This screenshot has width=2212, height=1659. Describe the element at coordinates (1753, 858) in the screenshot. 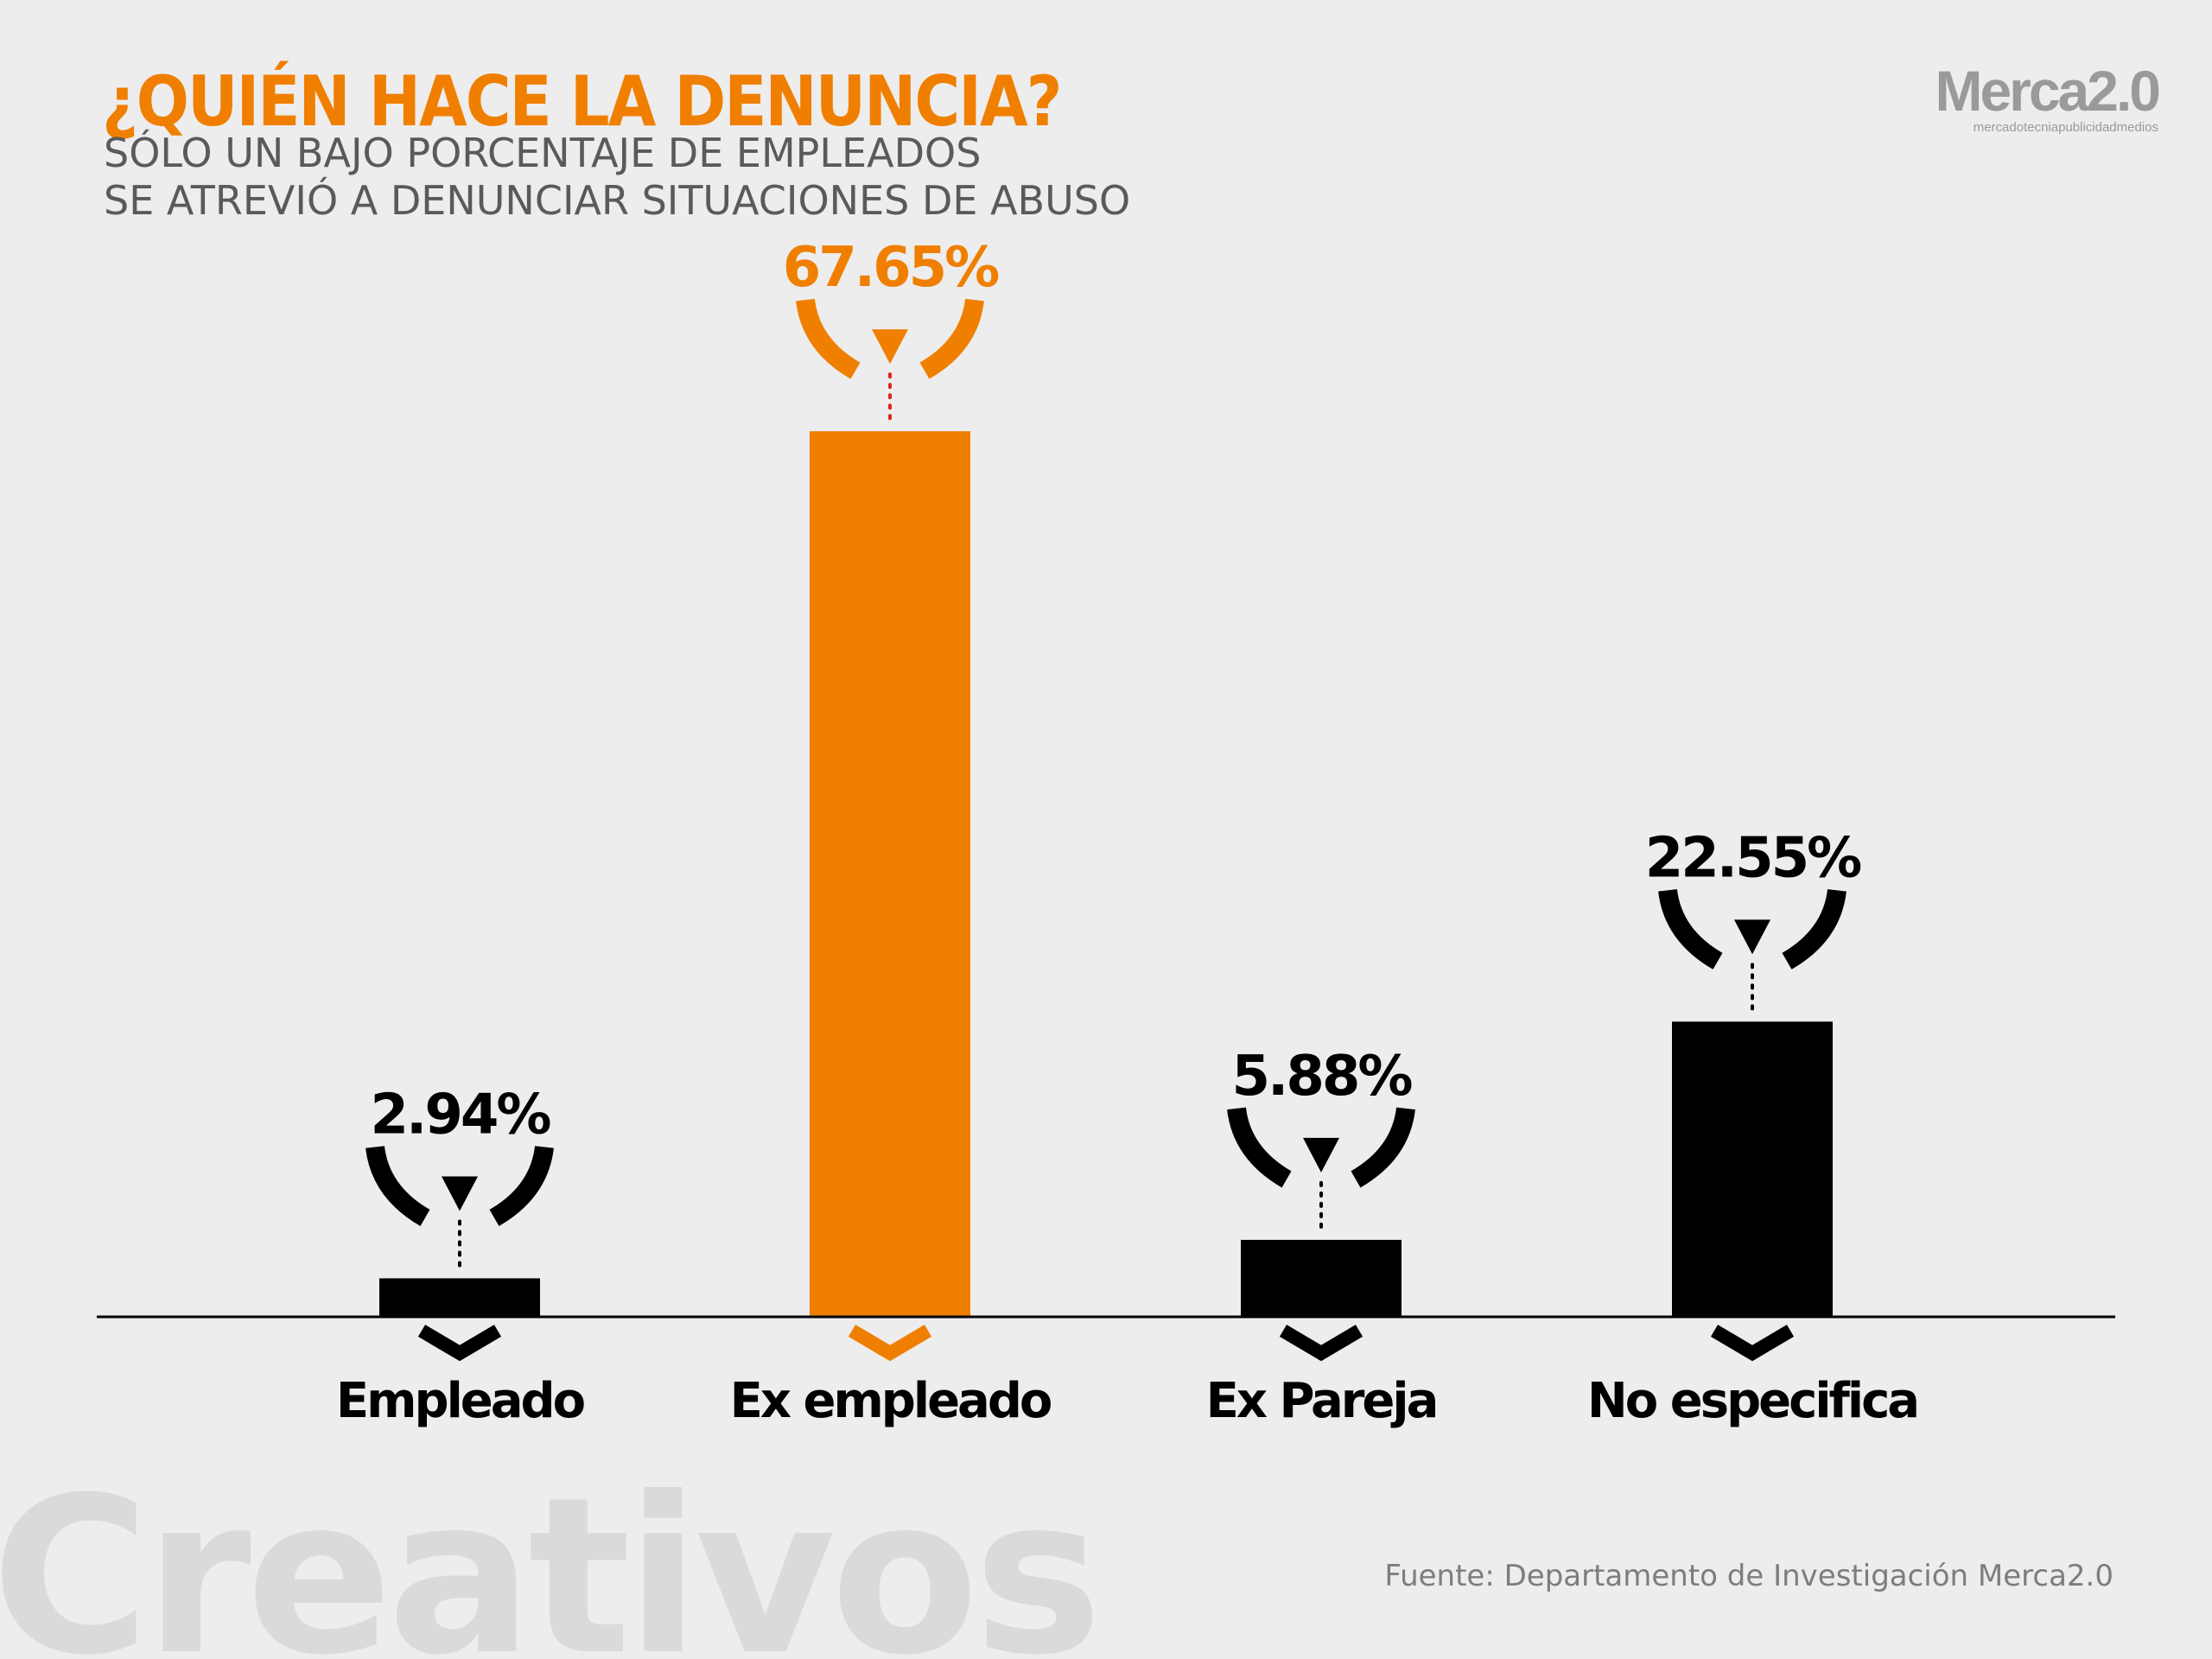

I see `value-label: 22.55%` at that location.